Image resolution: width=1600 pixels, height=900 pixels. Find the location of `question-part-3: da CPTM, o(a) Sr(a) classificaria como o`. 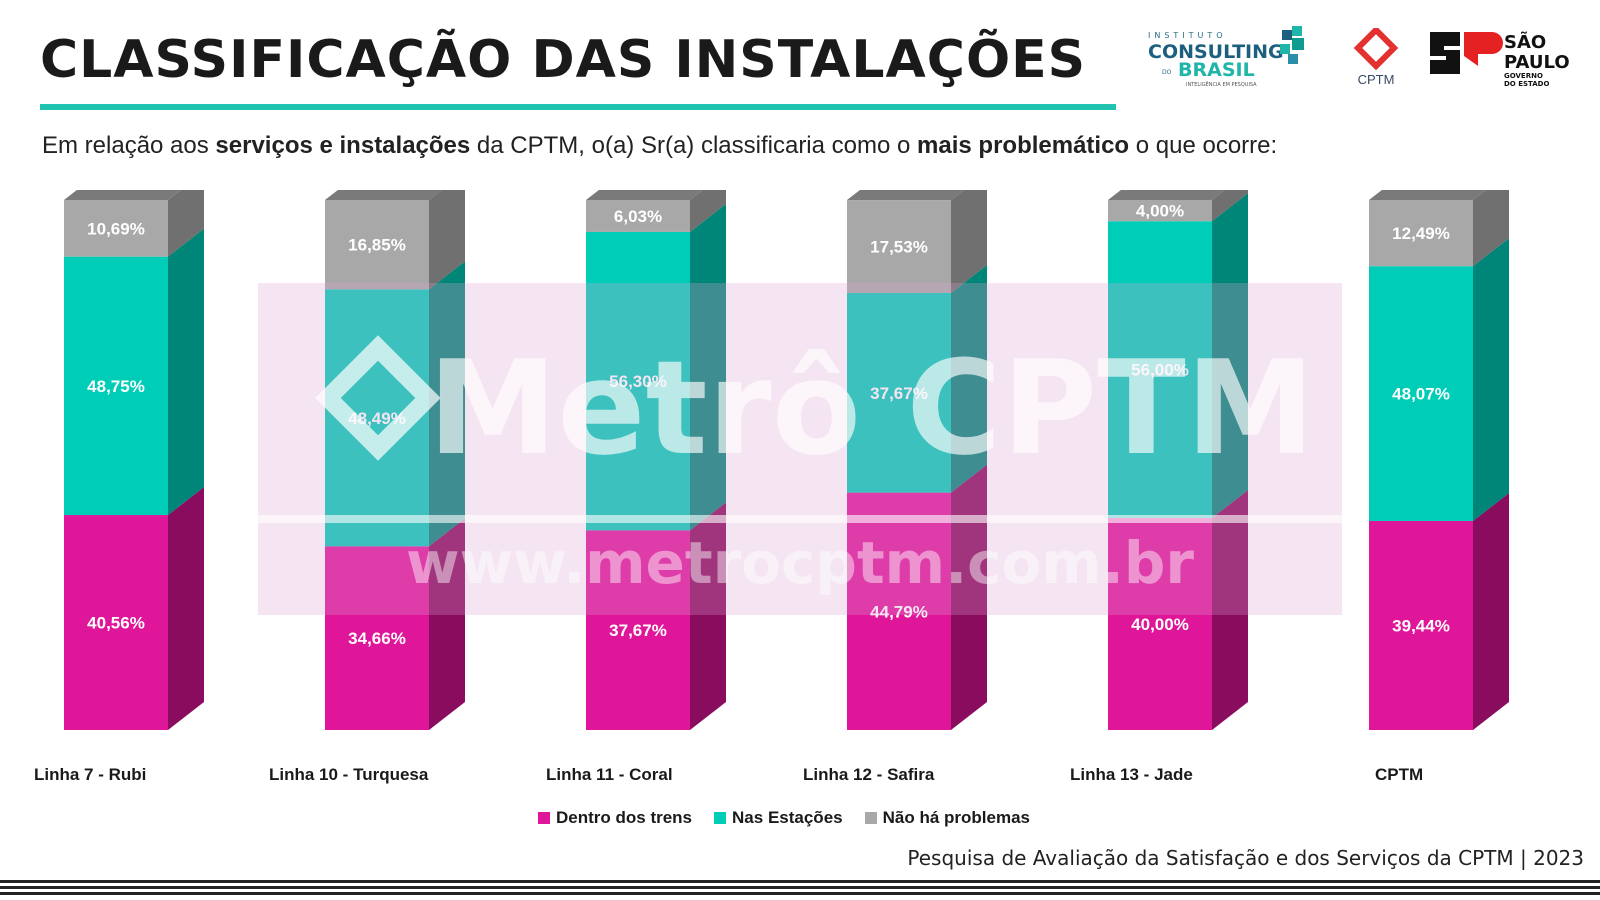

question-part-3: da CPTM, o(a) Sr(a) classificaria como o is located at coordinates (694, 145).